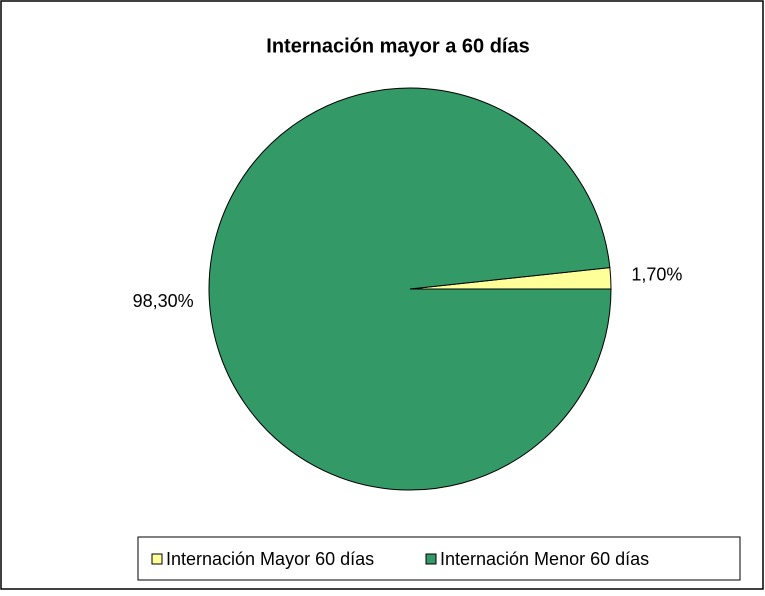 This screenshot has height=596, width=765. What do you see at coordinates (439, 558) in the screenshot?
I see `legend-box` at bounding box center [439, 558].